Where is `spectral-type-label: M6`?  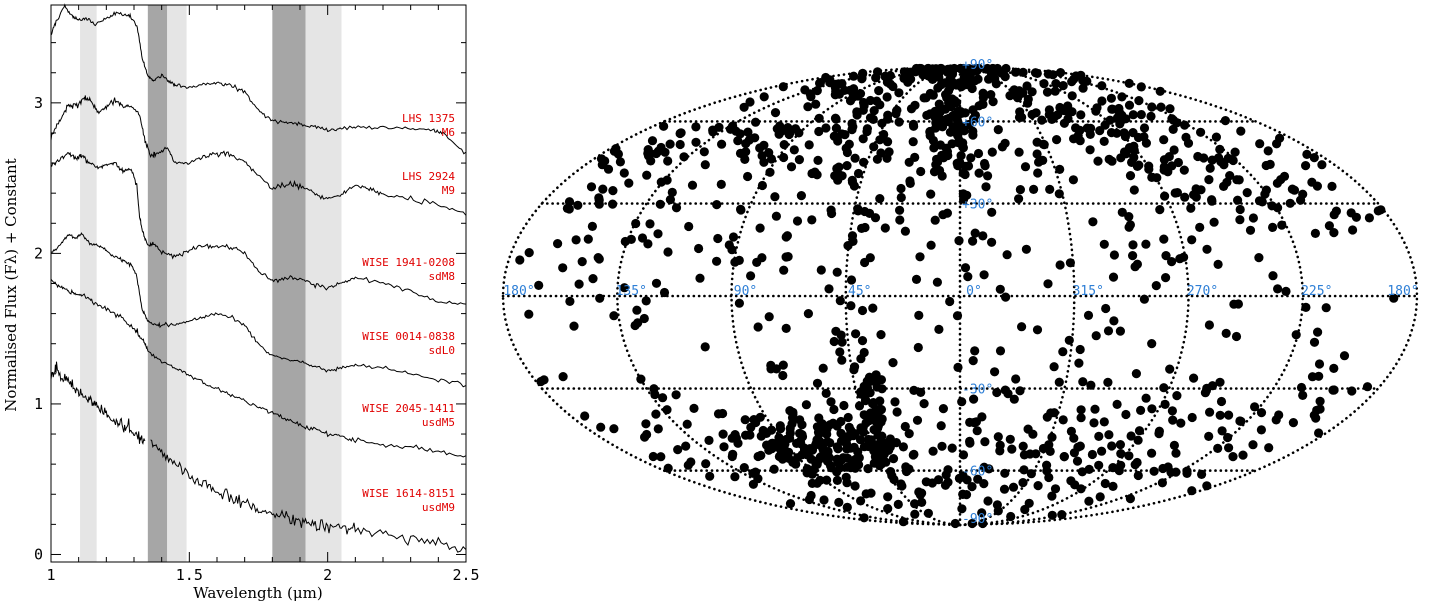
spectral-type-label: M6 is located at coordinates (448, 132).